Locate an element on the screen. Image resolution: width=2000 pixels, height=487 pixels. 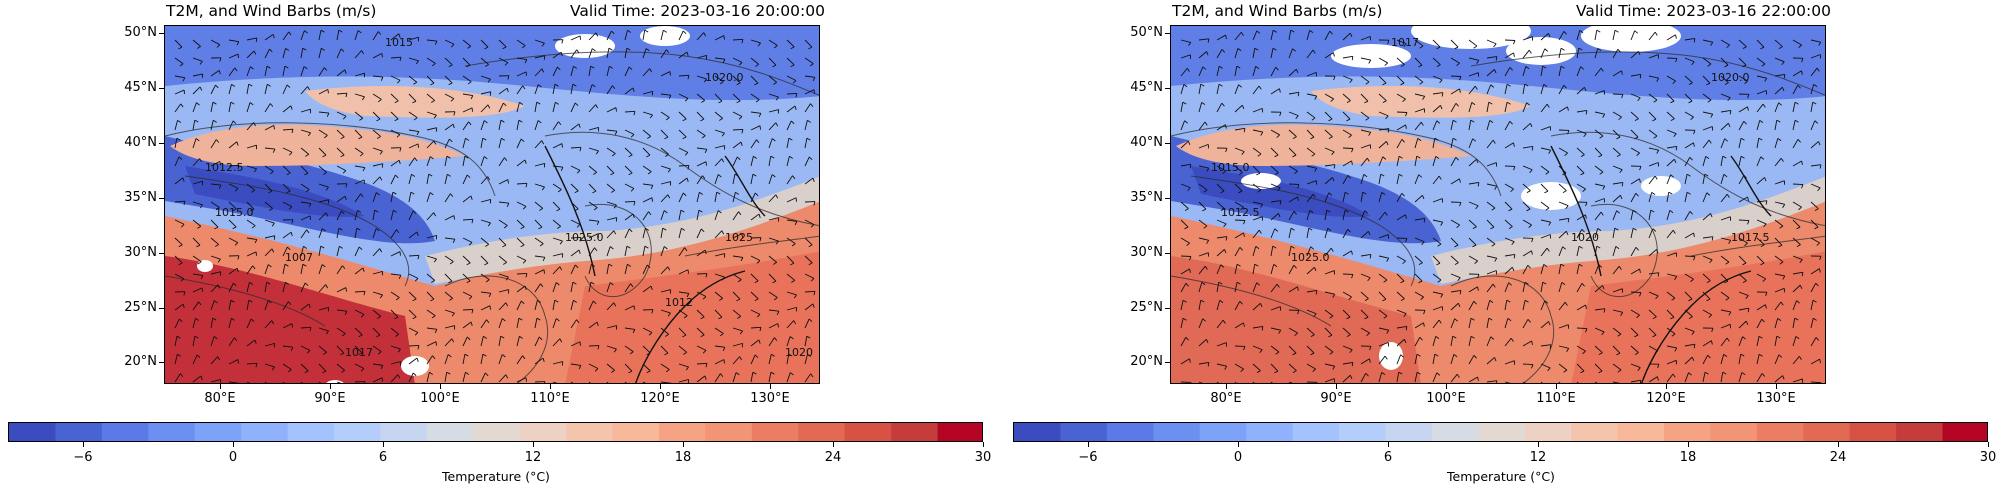
snow-patch is located at coordinates (415, 366).